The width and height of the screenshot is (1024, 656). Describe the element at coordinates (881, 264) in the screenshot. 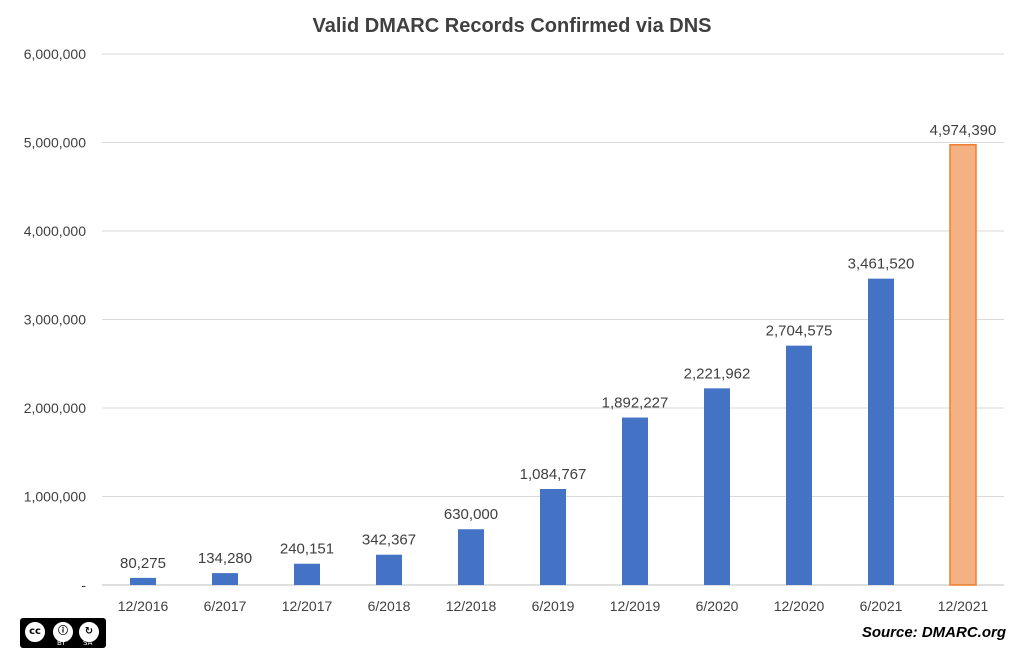

I see `data-label: 3,461,520` at that location.